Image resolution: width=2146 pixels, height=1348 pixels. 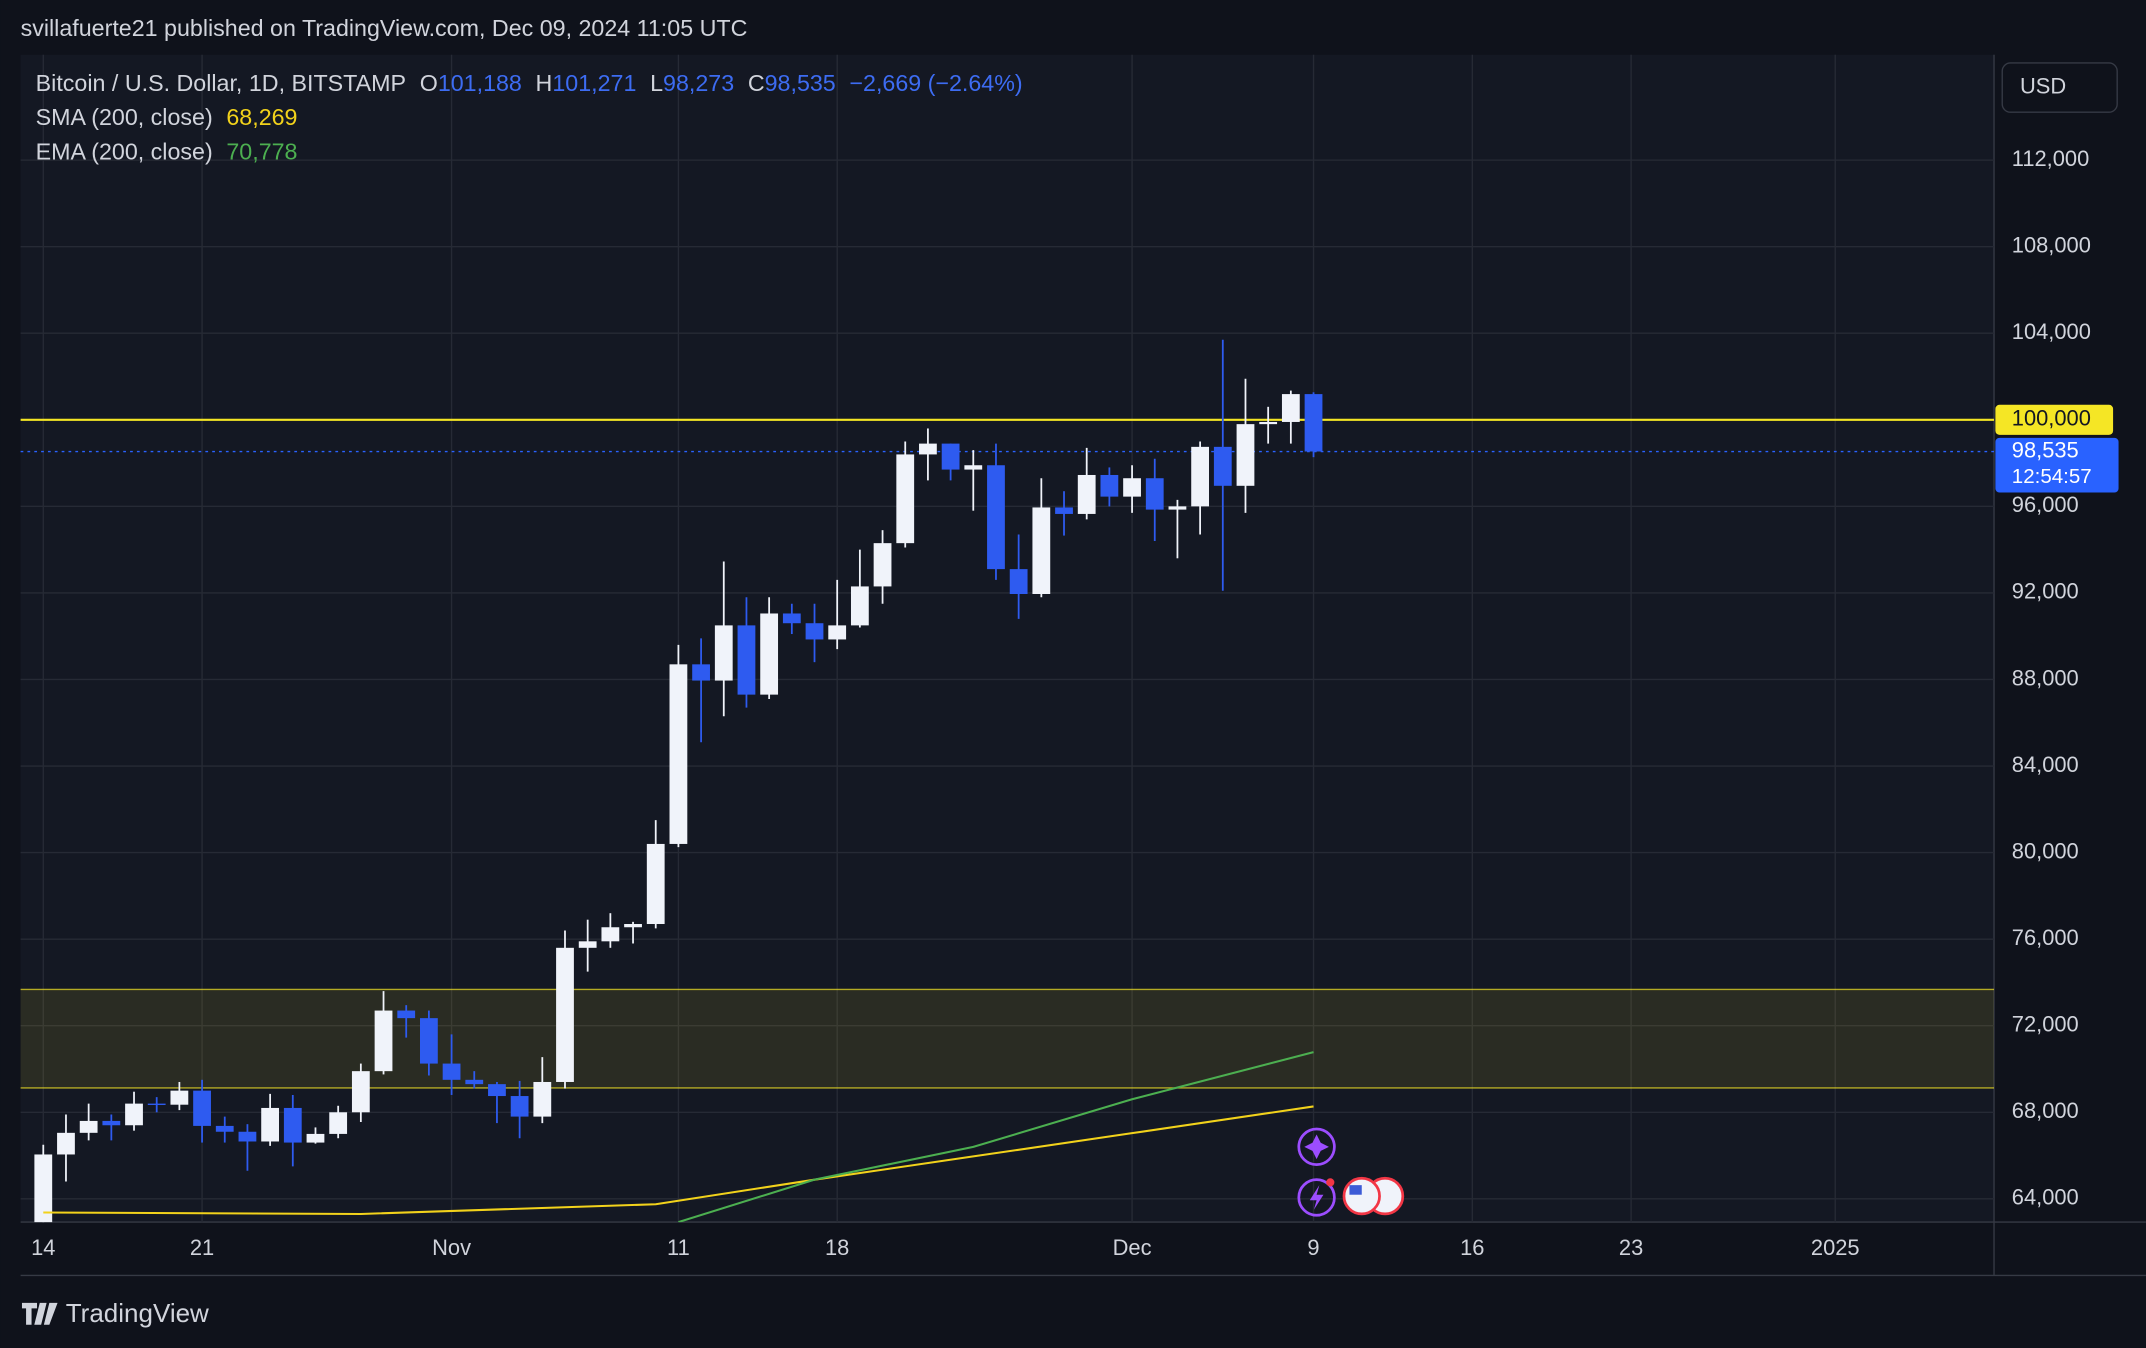 What do you see at coordinates (2050, 158) in the screenshot?
I see `y-tick-label: 112,000` at bounding box center [2050, 158].